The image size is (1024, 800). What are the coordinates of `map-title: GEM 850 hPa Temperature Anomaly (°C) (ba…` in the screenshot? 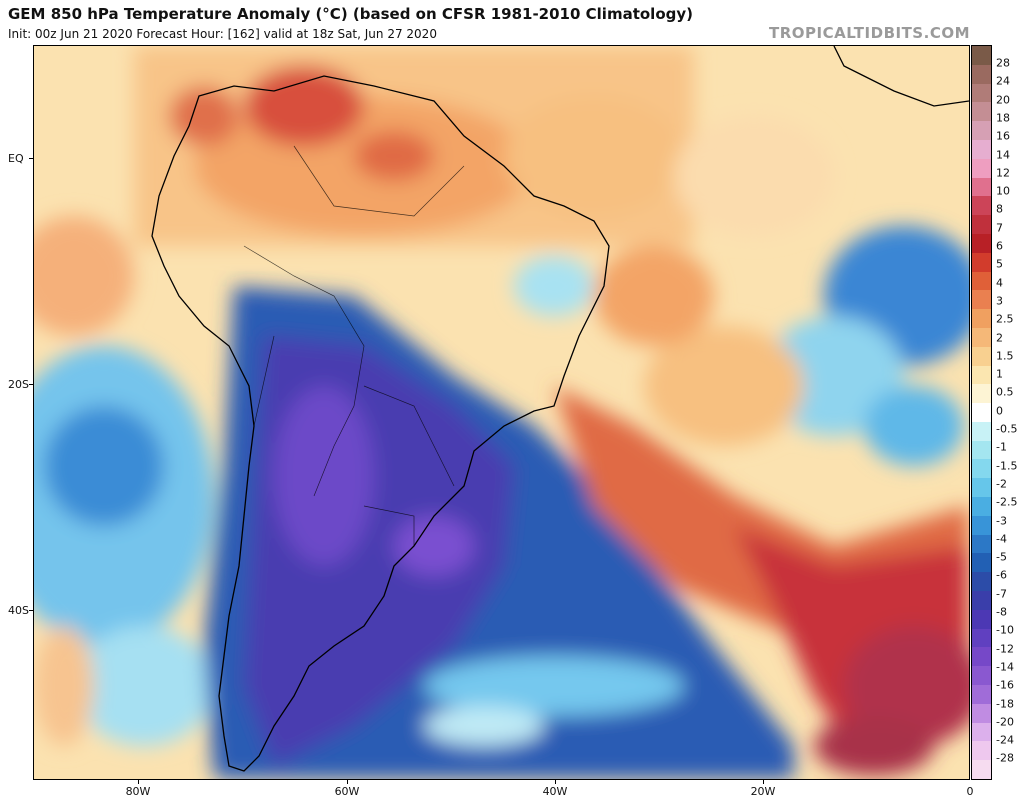 It's located at (350, 14).